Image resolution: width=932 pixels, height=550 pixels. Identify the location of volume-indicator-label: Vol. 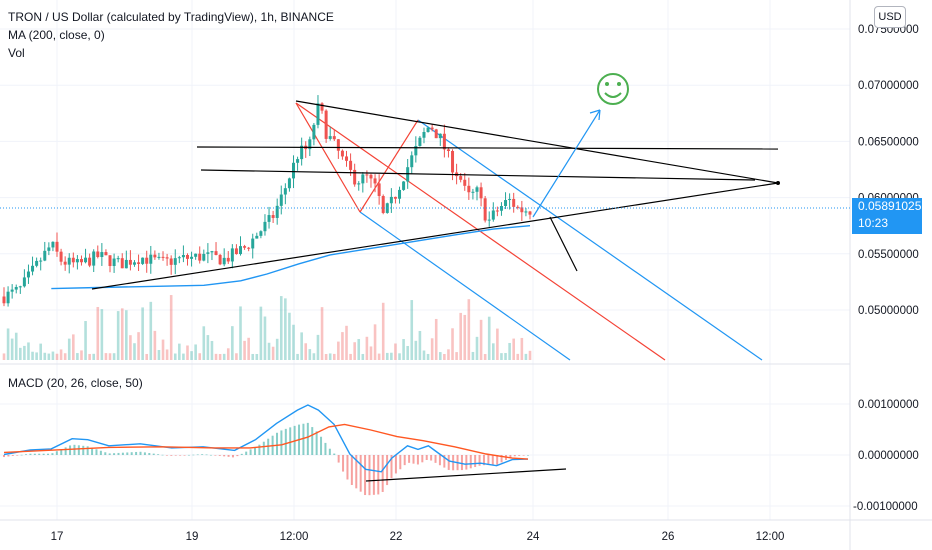
(16, 53).